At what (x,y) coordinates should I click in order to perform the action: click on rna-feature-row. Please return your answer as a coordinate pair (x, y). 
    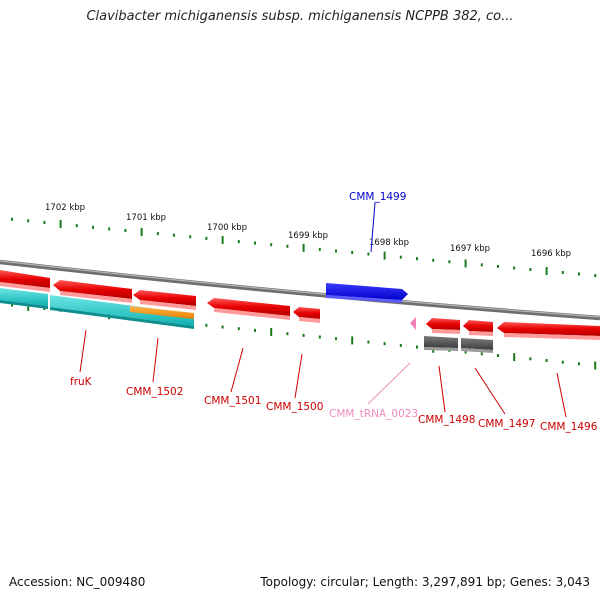
    Looking at the image, I should click on (97, 308).